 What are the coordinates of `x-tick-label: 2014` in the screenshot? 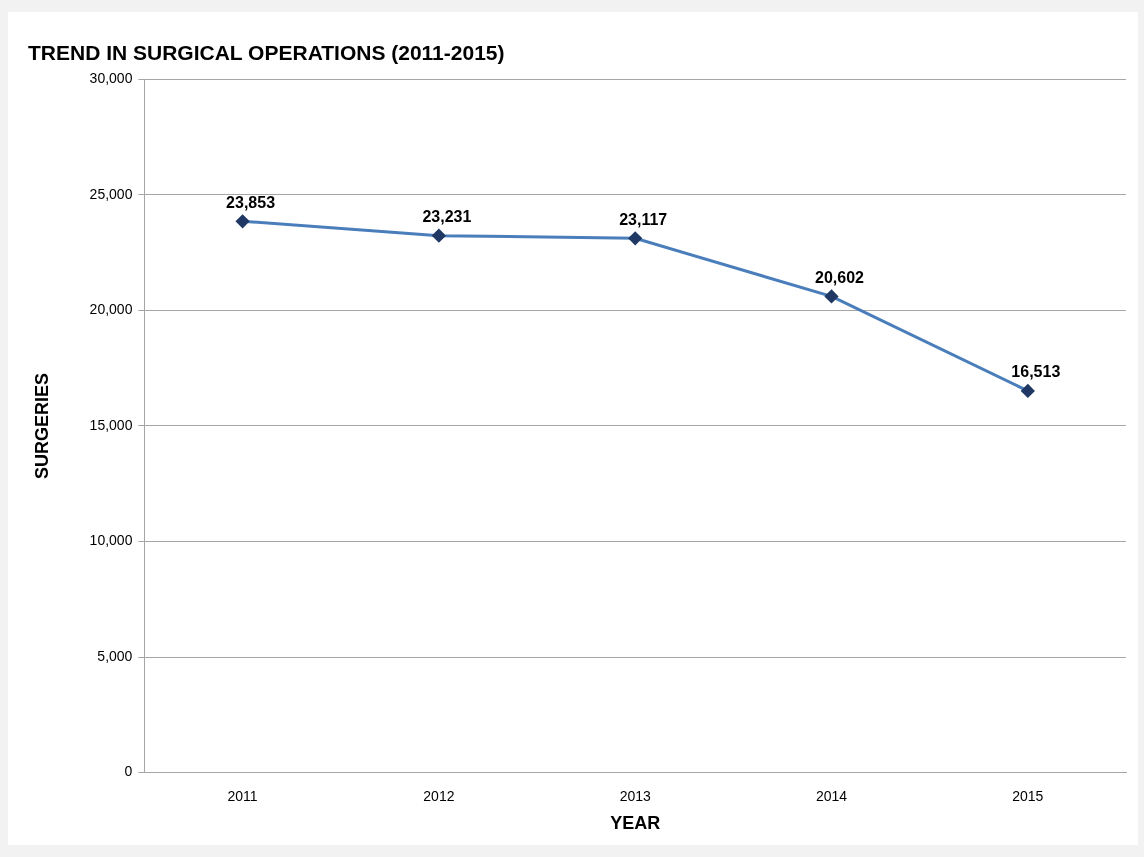 It's located at (831, 795).